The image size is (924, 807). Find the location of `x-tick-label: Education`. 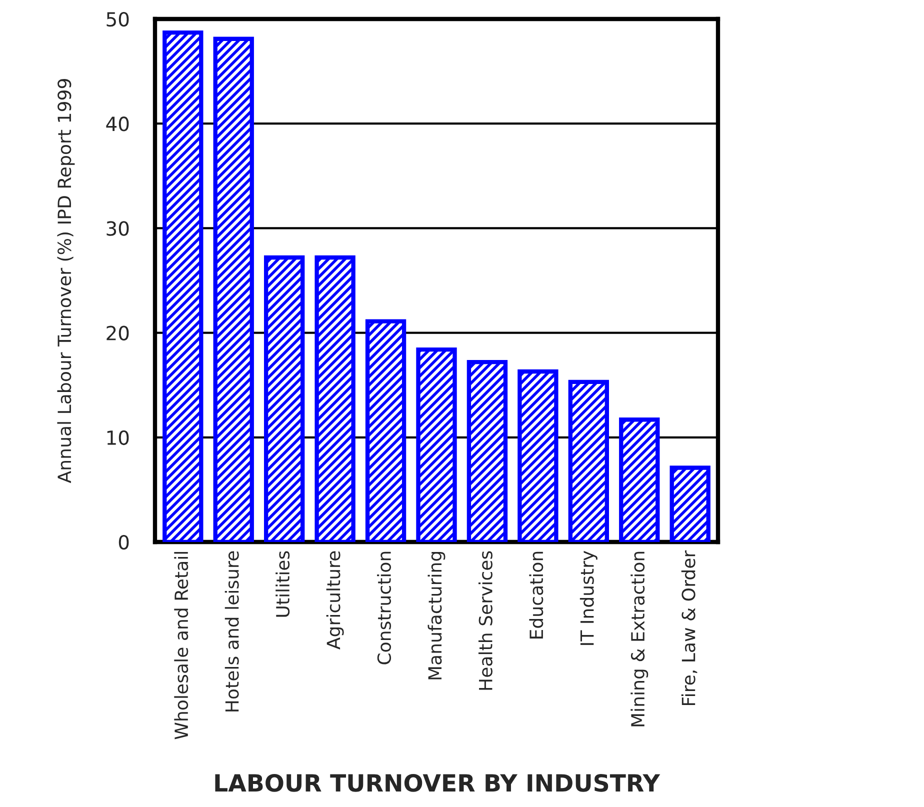

x-tick-label: Education is located at coordinates (536, 595).